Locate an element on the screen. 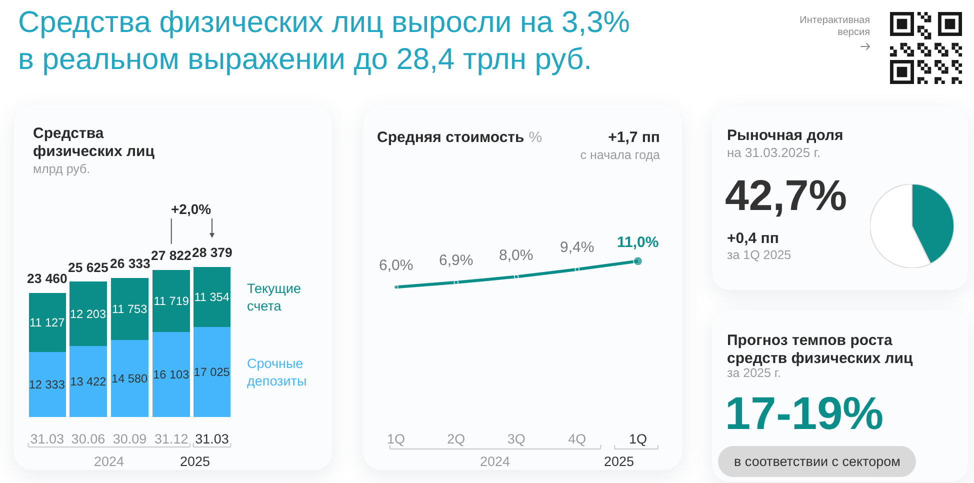 Image resolution: width=974 pixels, height=483 pixels. data-label: 11 753 is located at coordinates (130, 309).